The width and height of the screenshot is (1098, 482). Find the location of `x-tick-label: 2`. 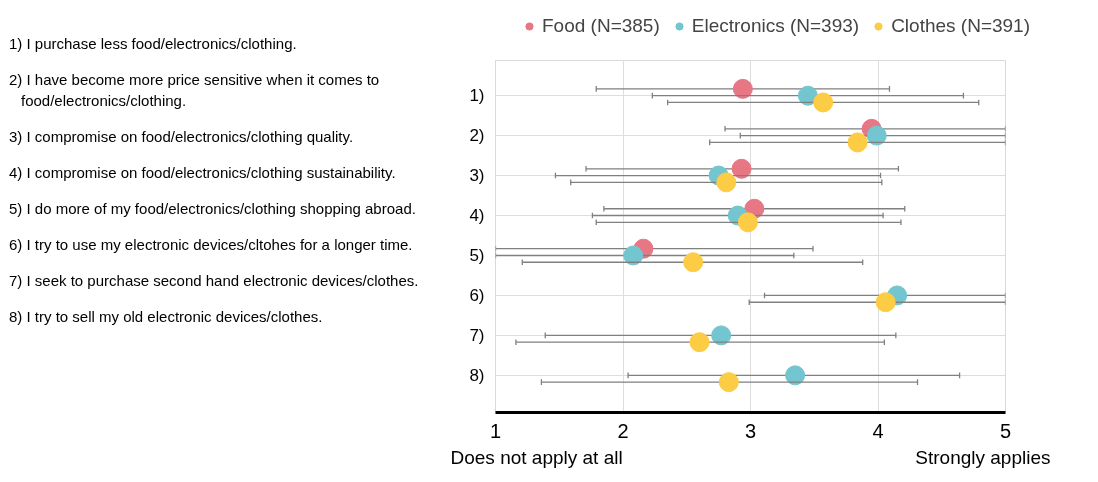

x-tick-label: 2 is located at coordinates (623, 430).